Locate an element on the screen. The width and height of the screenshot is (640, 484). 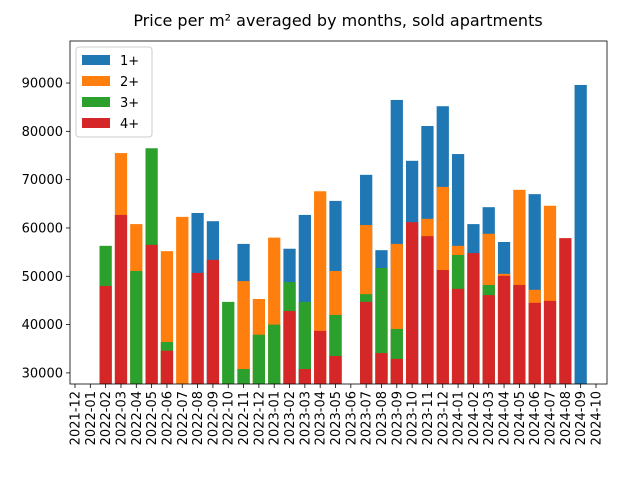
legend-label: 1+ is located at coordinates (129, 61).